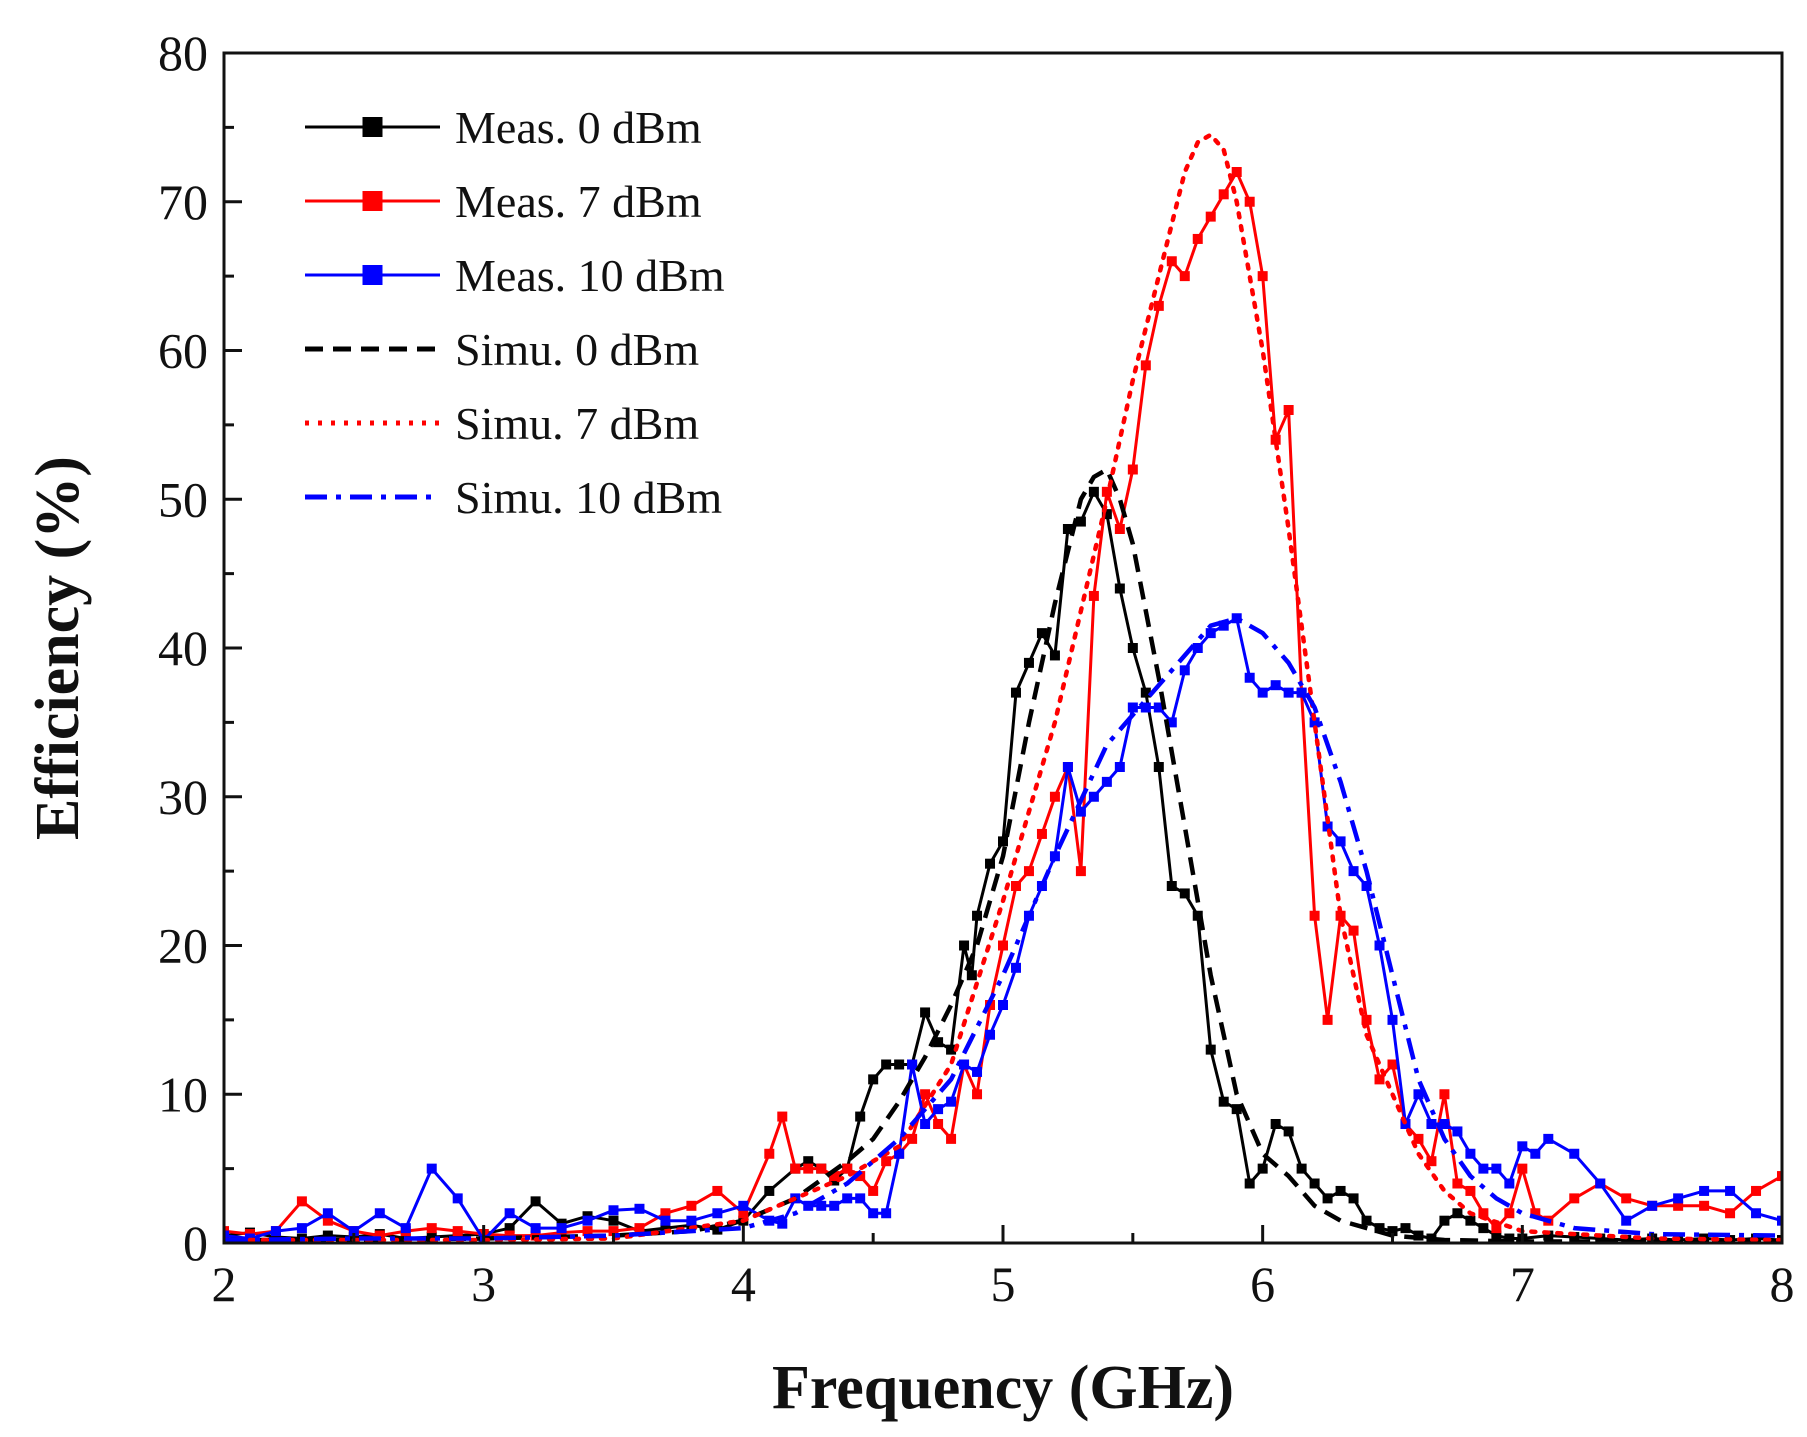 The image size is (1807, 1437). Describe the element at coordinates (1522, 1284) in the screenshot. I see `x-tick-label: 7` at that location.